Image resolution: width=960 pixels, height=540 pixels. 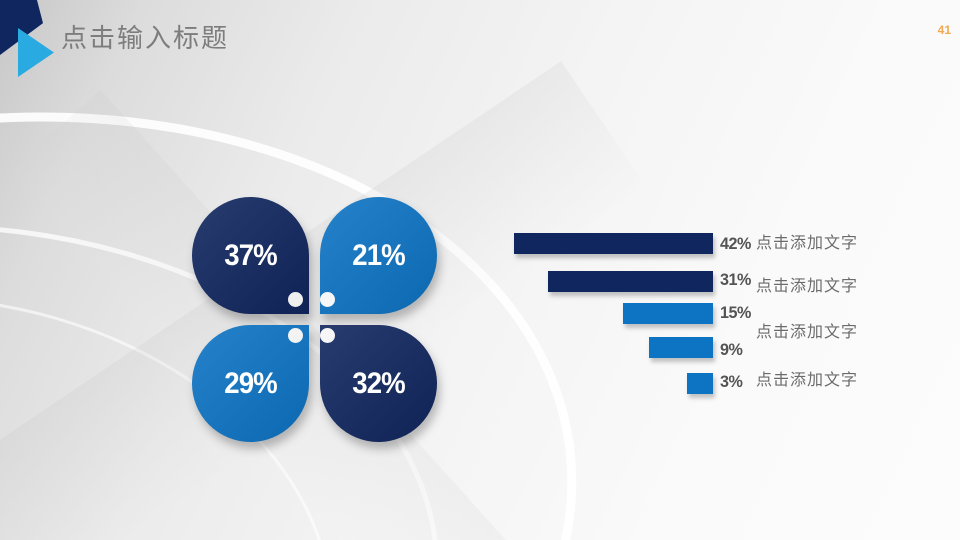 What do you see at coordinates (250, 255) in the screenshot?
I see `petal-value-label: 37%` at bounding box center [250, 255].